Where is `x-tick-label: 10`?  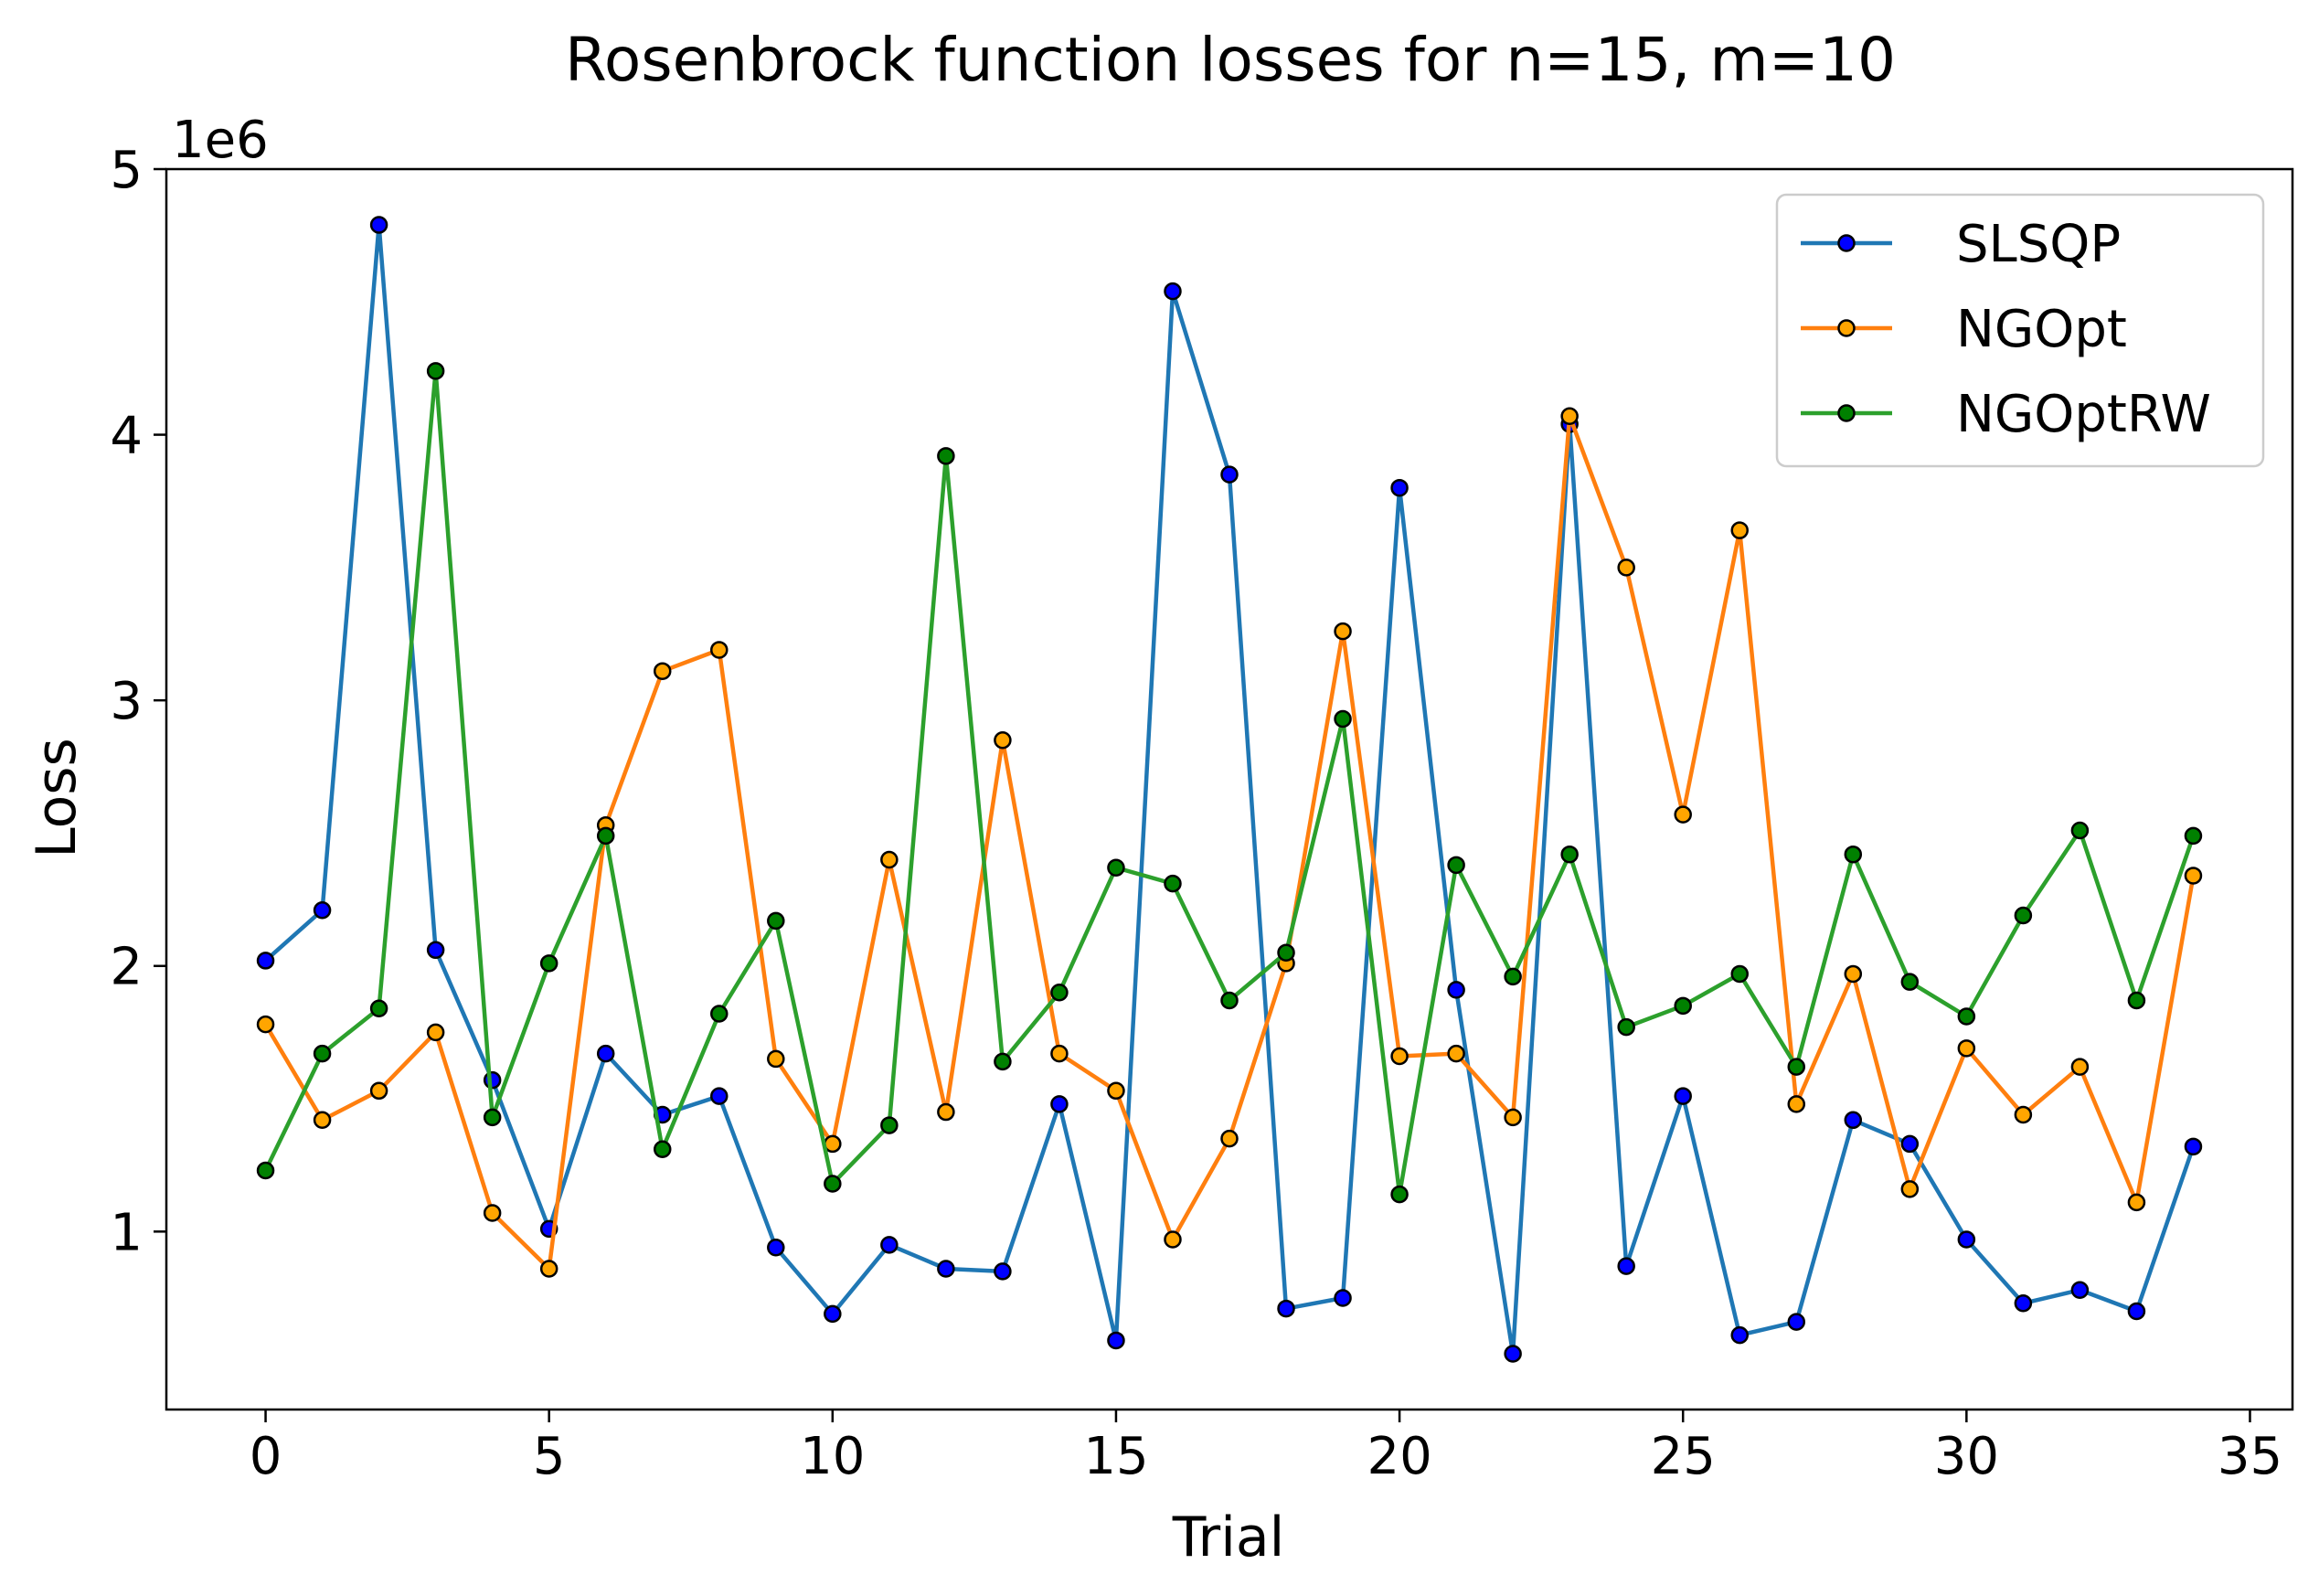 x-tick-label: 10 is located at coordinates (833, 1456).